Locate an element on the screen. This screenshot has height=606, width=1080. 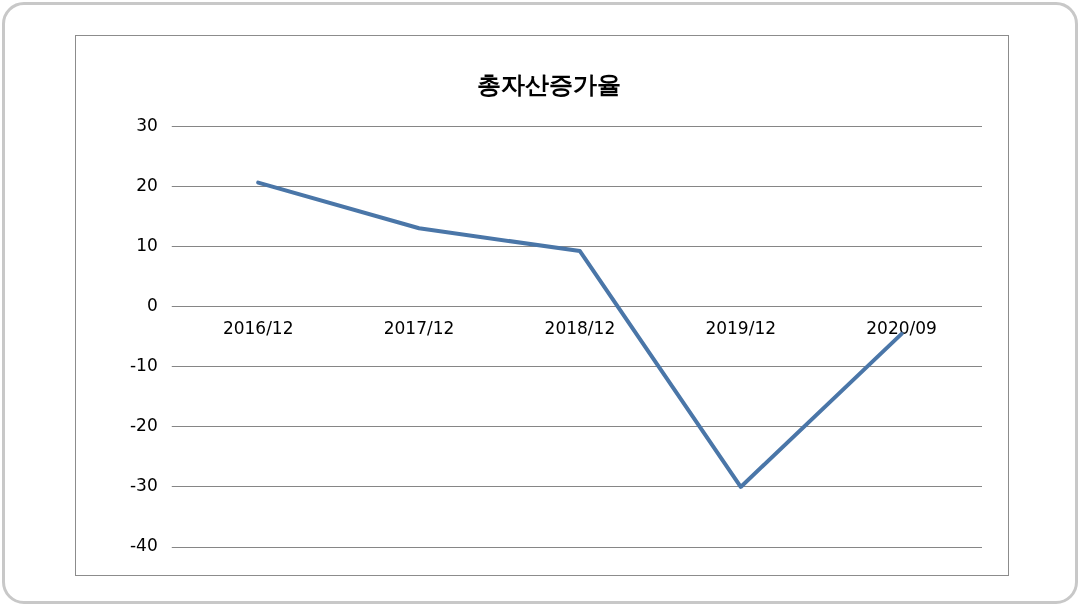
y-tick-label: -40 is located at coordinates (143, 545).